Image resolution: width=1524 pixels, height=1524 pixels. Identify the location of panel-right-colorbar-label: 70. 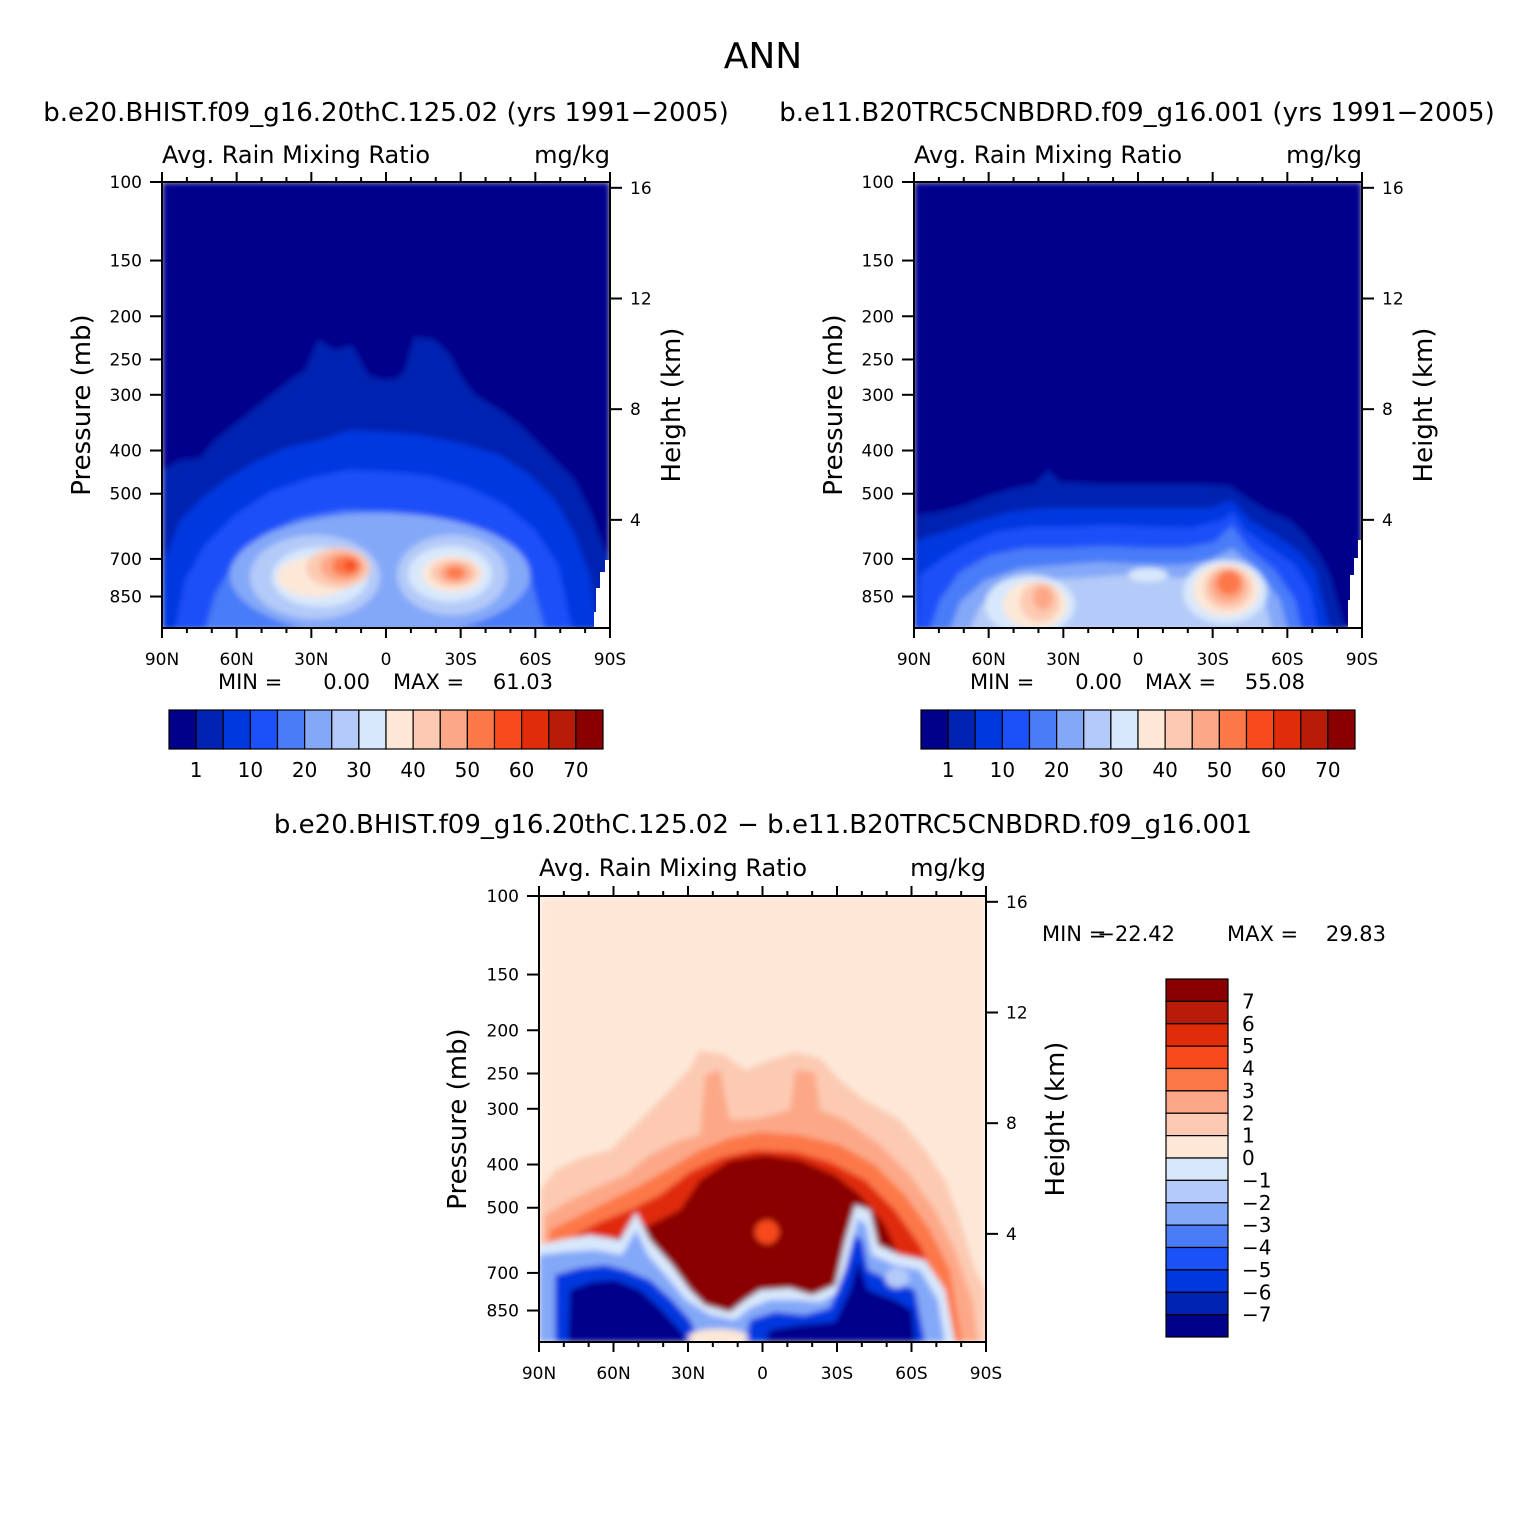
(1327, 770).